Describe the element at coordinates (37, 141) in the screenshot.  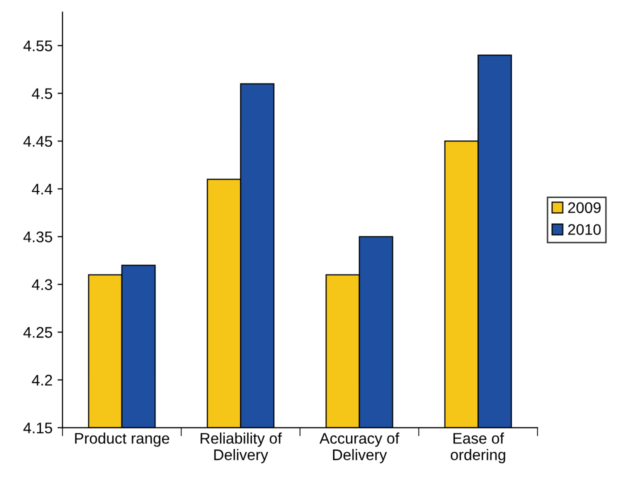
I see `y-tick-label: 4.45` at that location.